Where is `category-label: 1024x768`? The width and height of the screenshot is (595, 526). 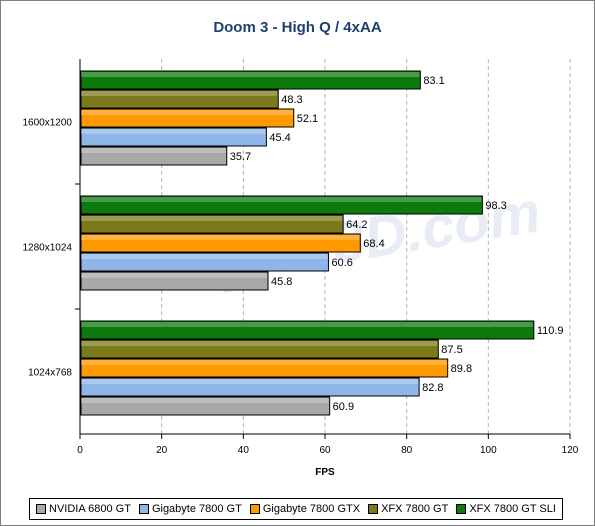
category-label: 1024x768 is located at coordinates (50, 373).